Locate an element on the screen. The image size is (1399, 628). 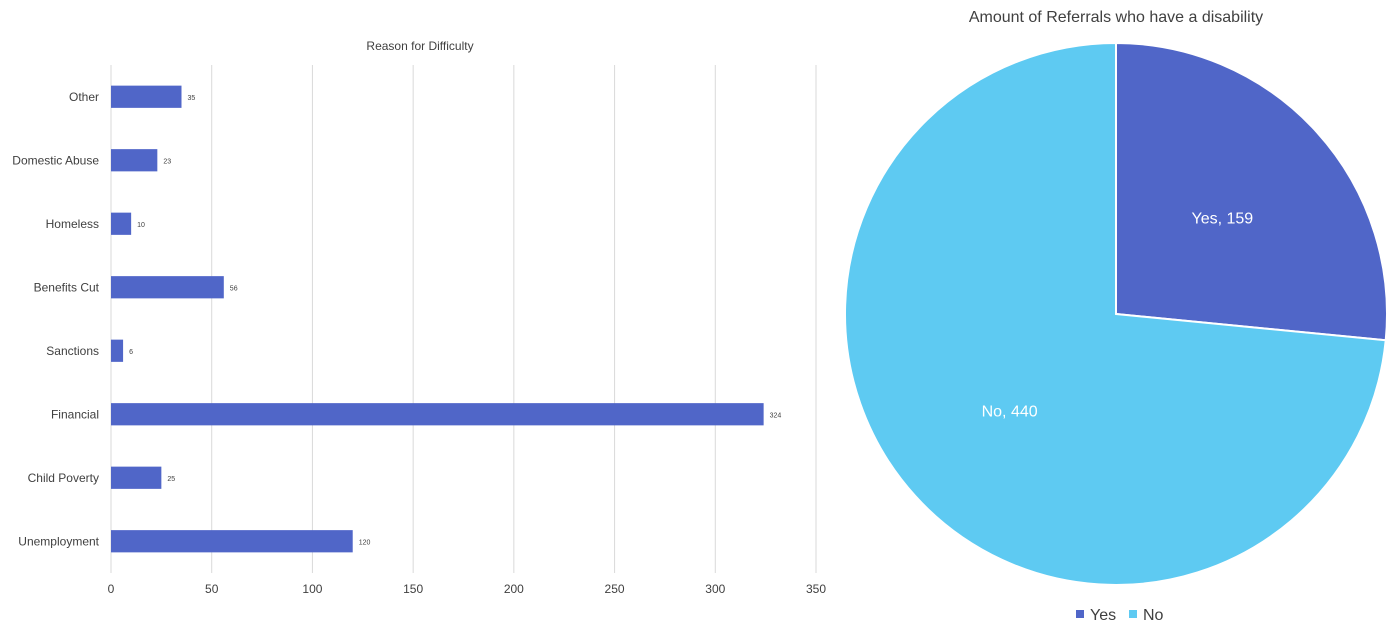
bar-value-label: 56 is located at coordinates (234, 288).